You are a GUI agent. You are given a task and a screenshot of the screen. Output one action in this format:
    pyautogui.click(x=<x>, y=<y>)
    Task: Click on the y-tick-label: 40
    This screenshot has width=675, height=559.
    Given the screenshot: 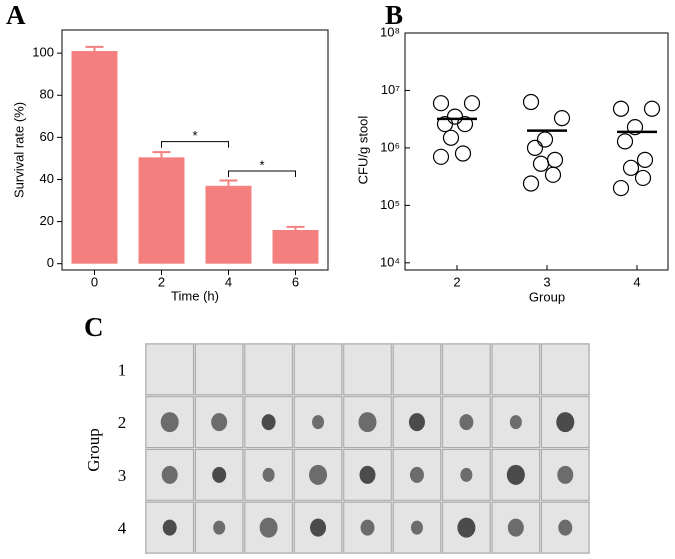 What is the action you would take?
    pyautogui.click(x=47, y=178)
    